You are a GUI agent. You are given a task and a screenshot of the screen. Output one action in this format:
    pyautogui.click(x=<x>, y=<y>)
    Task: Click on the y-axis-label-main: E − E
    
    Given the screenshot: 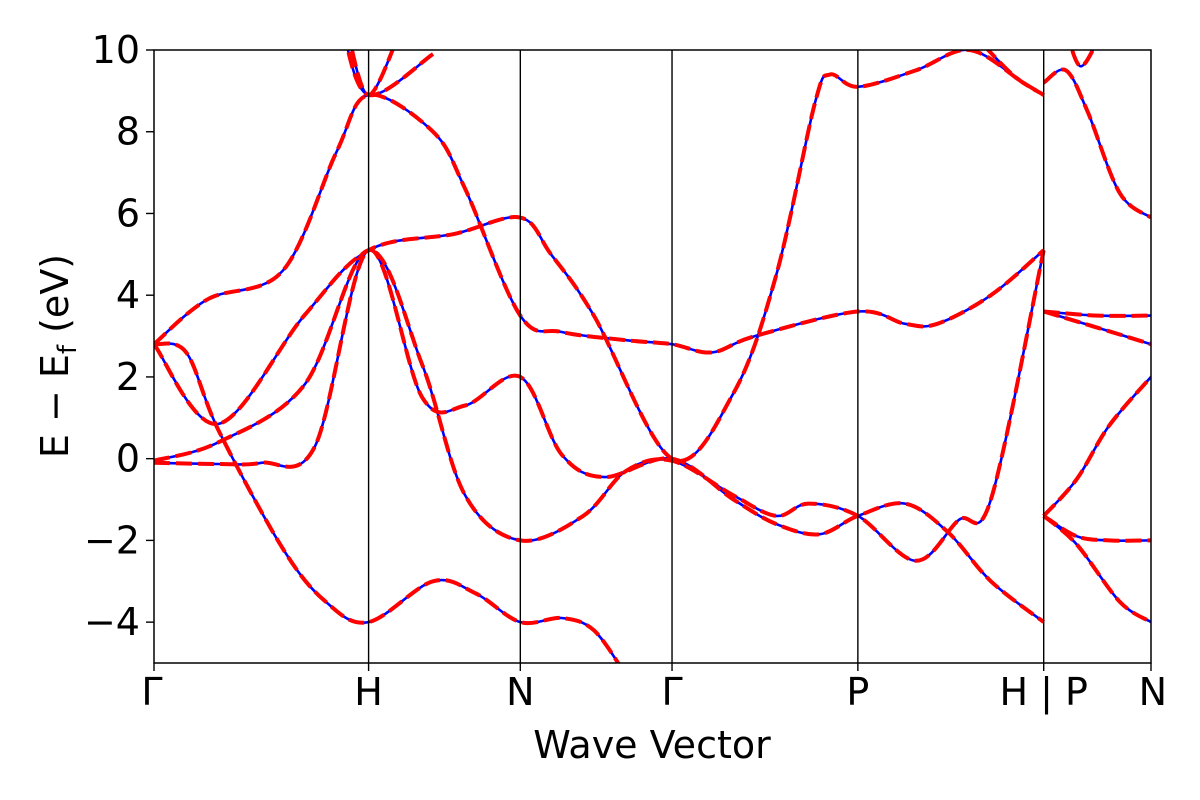 What is the action you would take?
    pyautogui.click(x=55, y=406)
    